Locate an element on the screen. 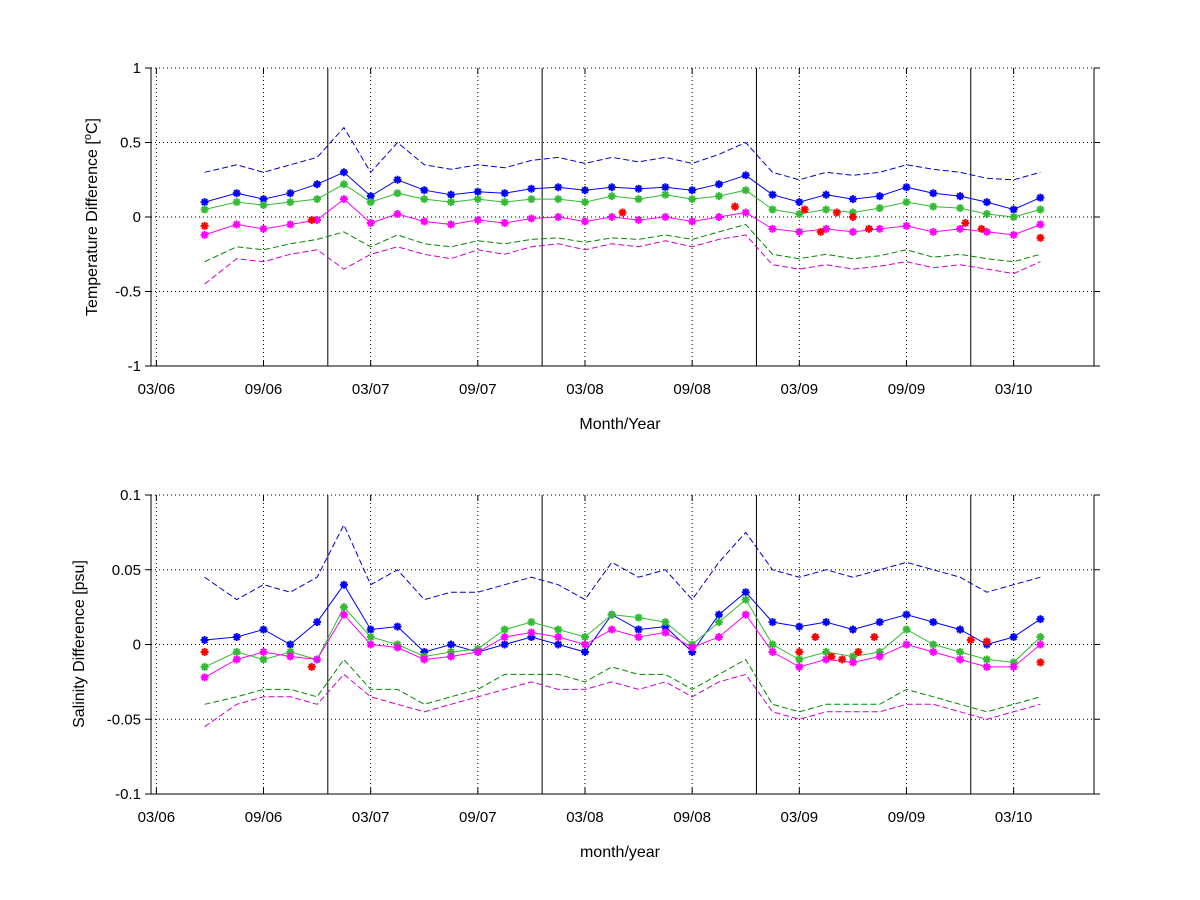 The height and width of the screenshot is (900, 1200). salinity-xlabel: month/year is located at coordinates (620, 852).